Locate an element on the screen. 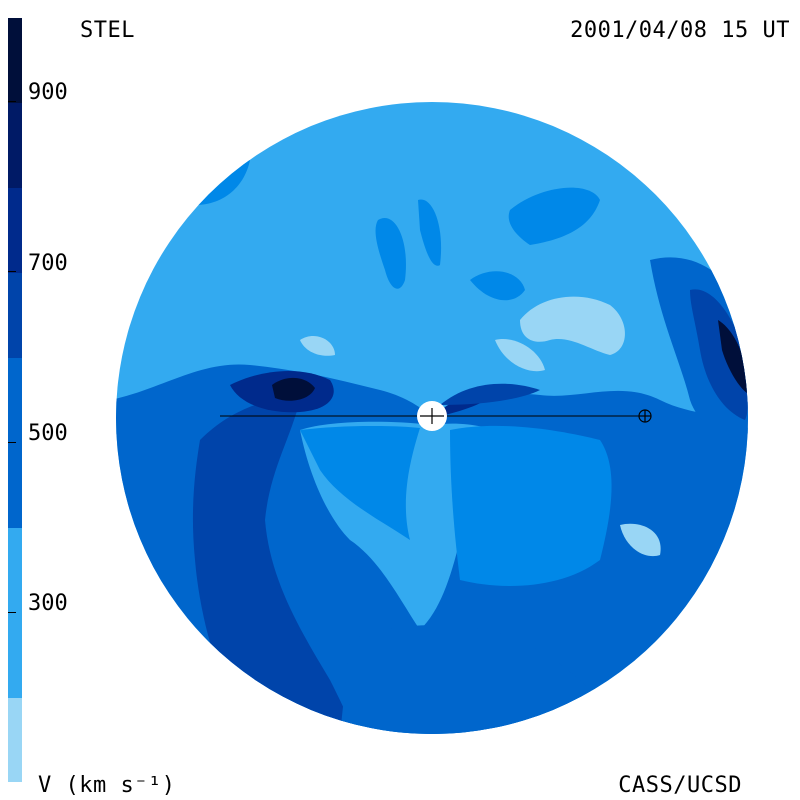 This screenshot has width=800, height=800. colorbar-segment-very-light is located at coordinates (15, 740).